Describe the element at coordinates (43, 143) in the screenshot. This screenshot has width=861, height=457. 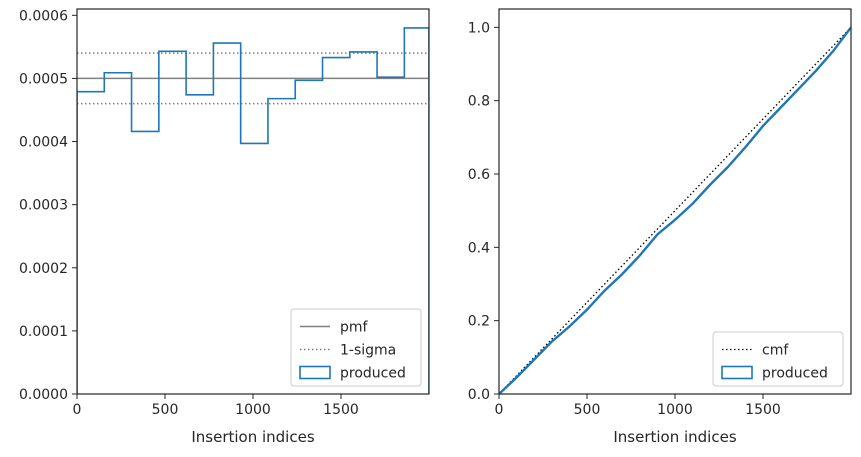
I see `y-tick-label: 0.0004` at that location.